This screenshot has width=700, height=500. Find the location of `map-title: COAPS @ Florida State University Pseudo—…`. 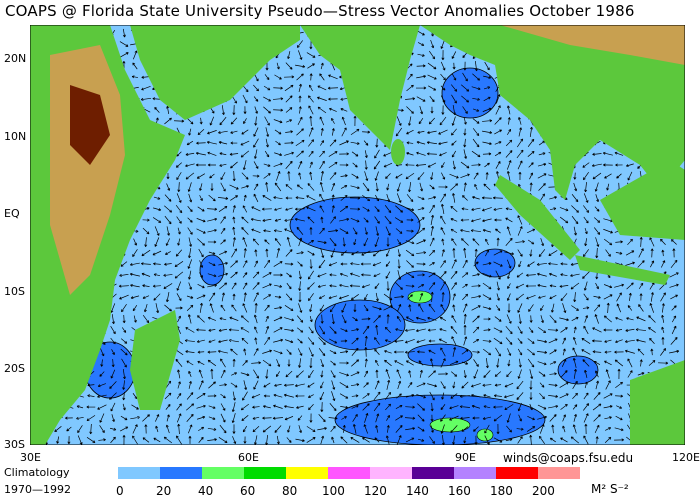

map-title: COAPS @ Florida State University Pseudo—… is located at coordinates (320, 11).